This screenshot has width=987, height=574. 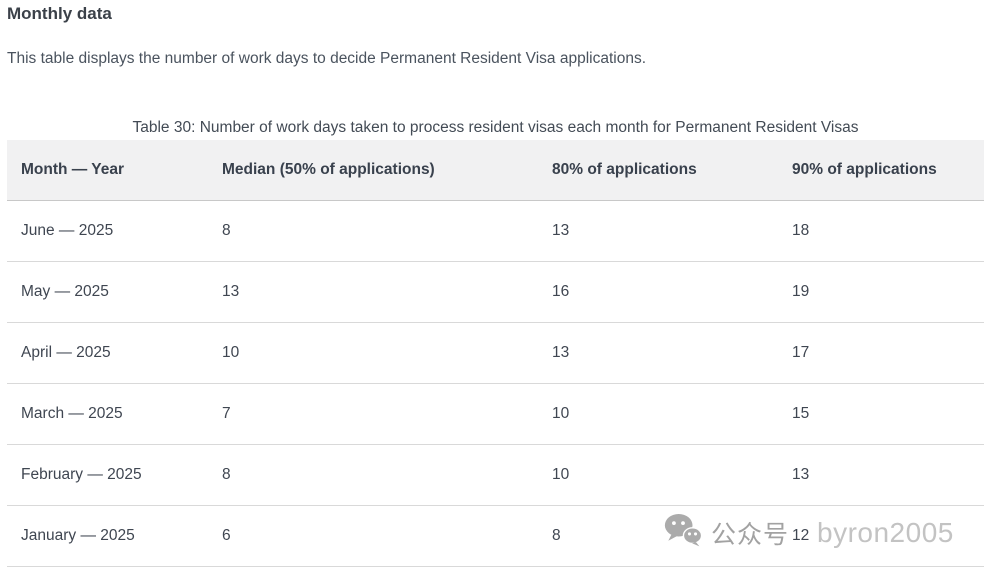 I want to click on p80-cell: 8, so click(x=658, y=536).